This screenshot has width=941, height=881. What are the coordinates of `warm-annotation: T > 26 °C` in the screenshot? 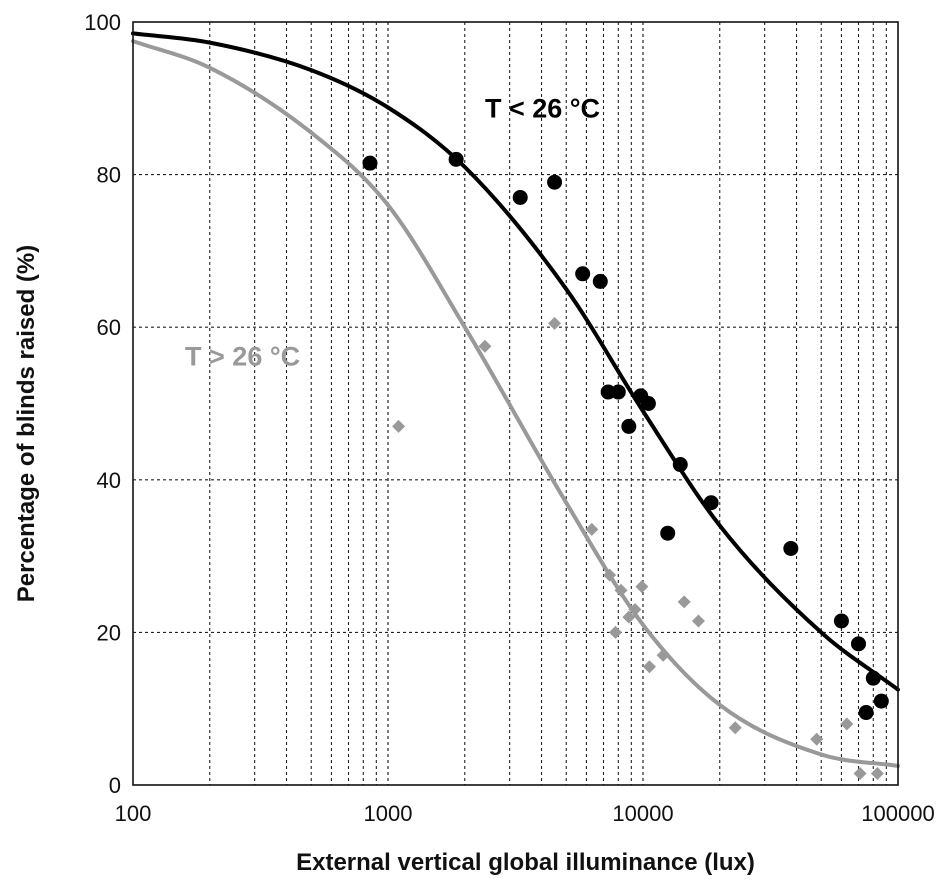 It's located at (242, 356).